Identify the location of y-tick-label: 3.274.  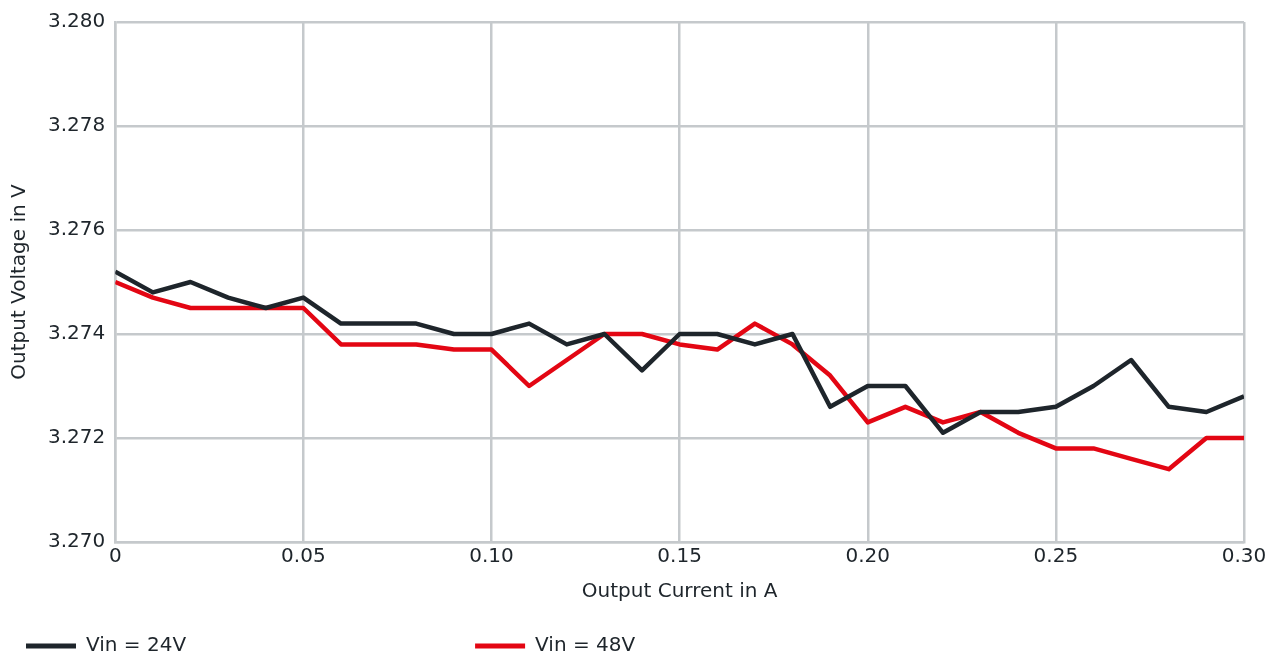
(76, 332).